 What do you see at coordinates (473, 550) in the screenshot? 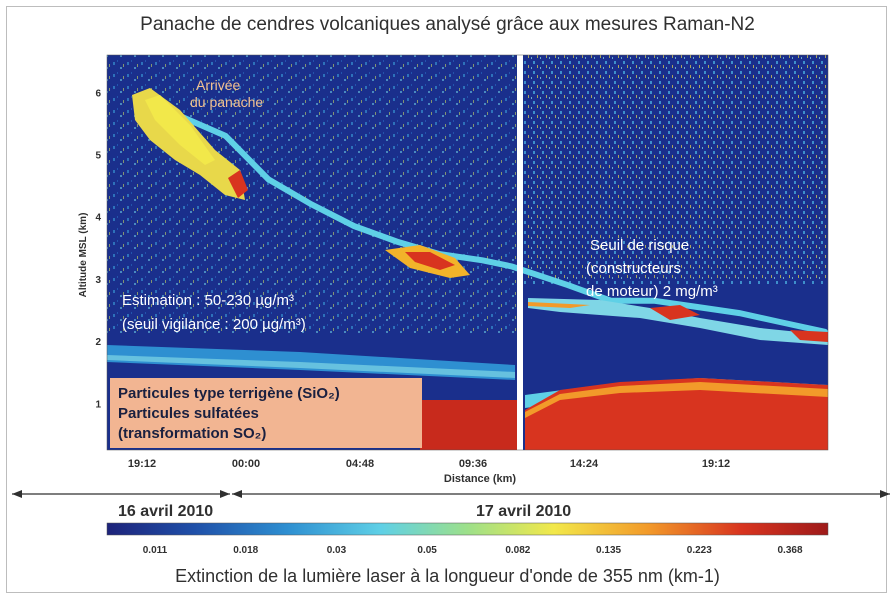
I see `colorbar-ticks: 0.011 0.018 0.03 0.05 0.082 0.135 0.223 0.368` at bounding box center [473, 550].